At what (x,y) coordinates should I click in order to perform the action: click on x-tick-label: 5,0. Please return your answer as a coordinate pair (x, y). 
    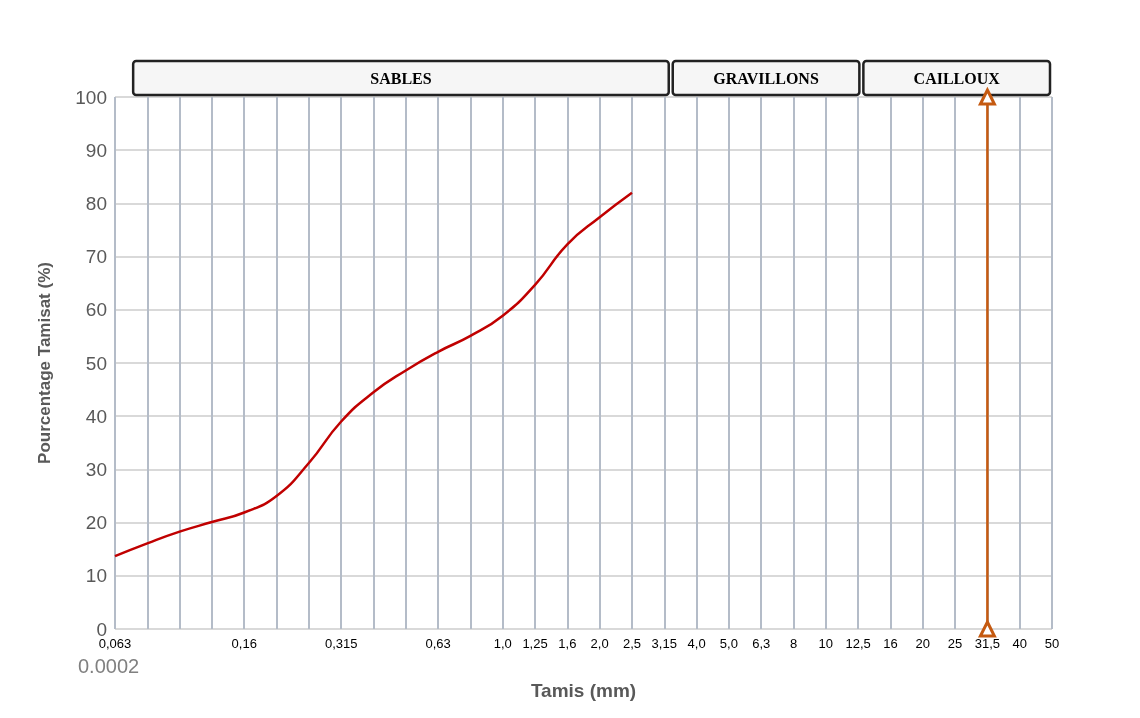
    Looking at the image, I should click on (728, 643).